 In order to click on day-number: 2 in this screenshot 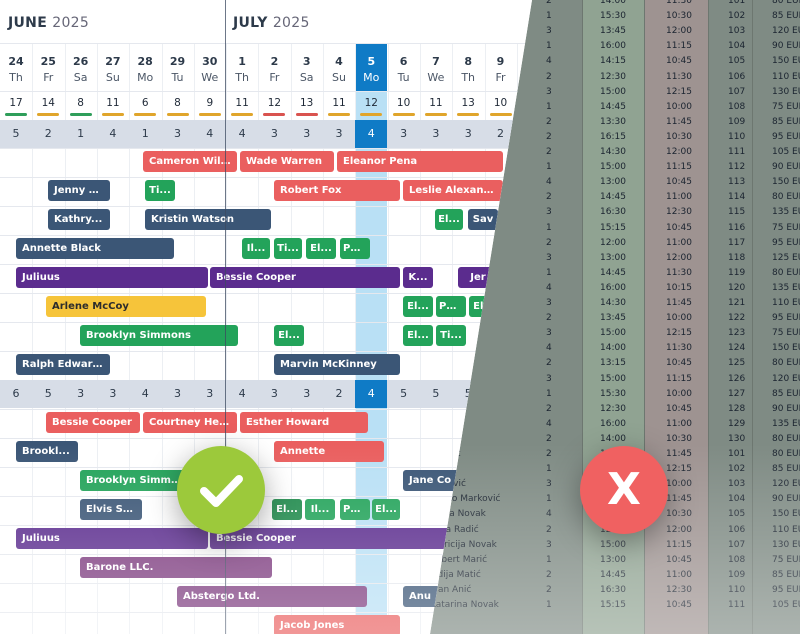, I will do `click(274, 61)`.